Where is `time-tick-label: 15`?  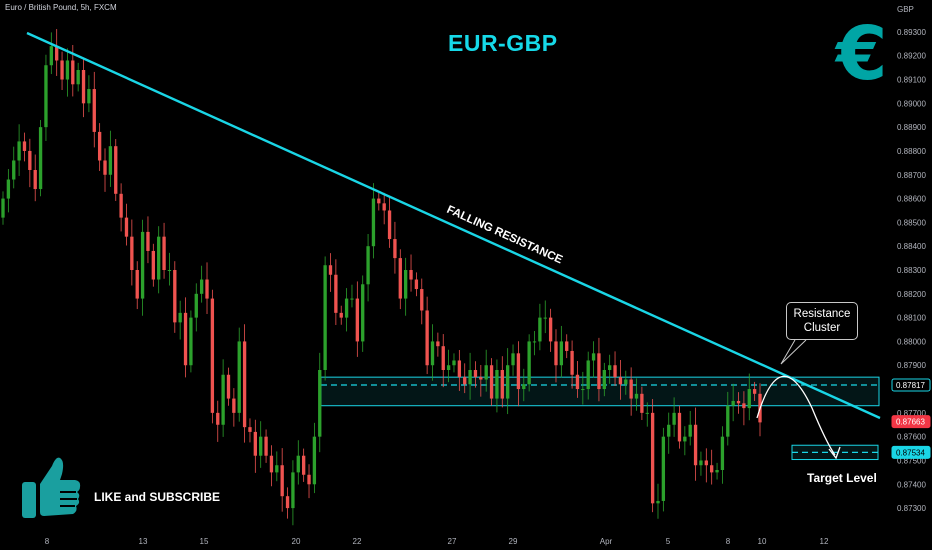
time-tick-label: 15 is located at coordinates (204, 541).